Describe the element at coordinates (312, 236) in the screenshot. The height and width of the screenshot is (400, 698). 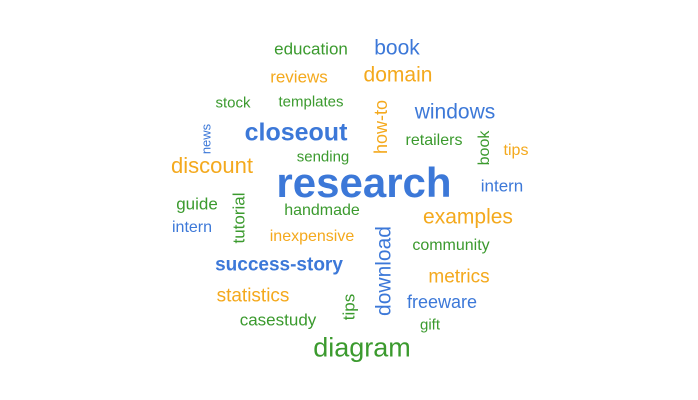
I see `word-inexpensive: inexpensive` at that location.